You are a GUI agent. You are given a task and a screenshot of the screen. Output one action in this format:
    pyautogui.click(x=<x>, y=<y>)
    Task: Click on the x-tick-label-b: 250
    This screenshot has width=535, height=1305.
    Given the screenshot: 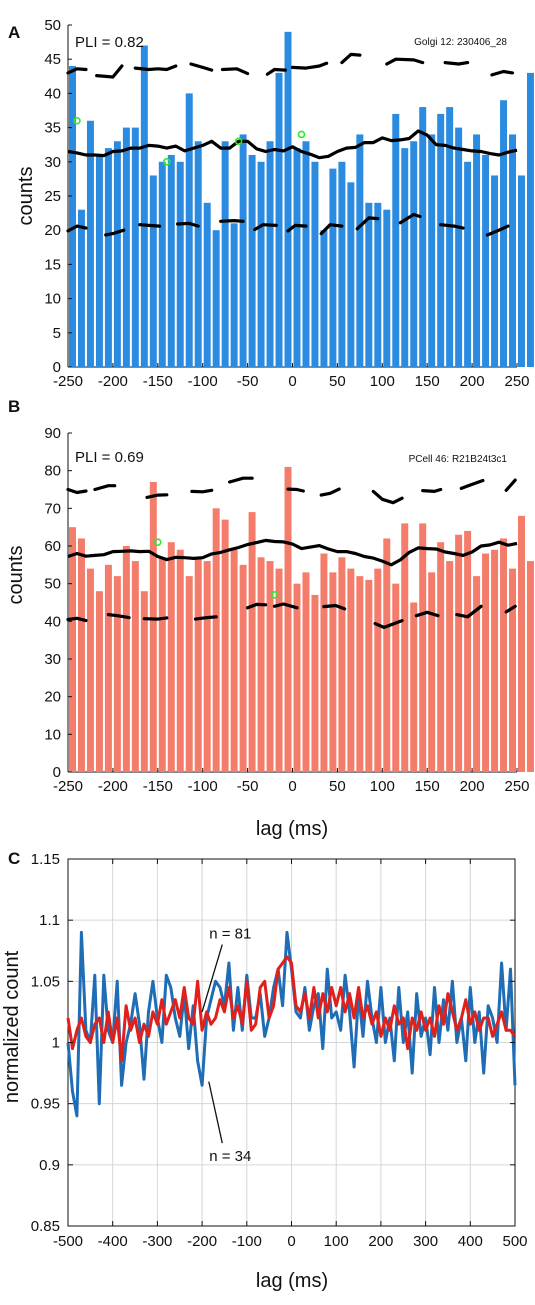 What is the action you would take?
    pyautogui.click(x=516, y=786)
    